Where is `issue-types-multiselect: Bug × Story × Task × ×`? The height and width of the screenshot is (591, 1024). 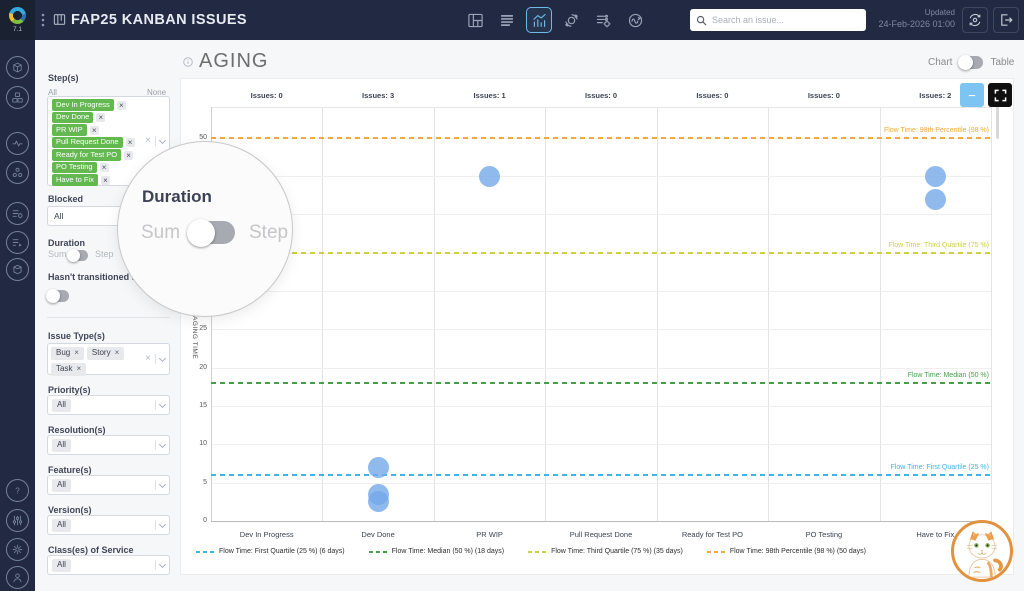
issue-types-multiselect: Bug × Story × Task × × is located at coordinates (108, 359).